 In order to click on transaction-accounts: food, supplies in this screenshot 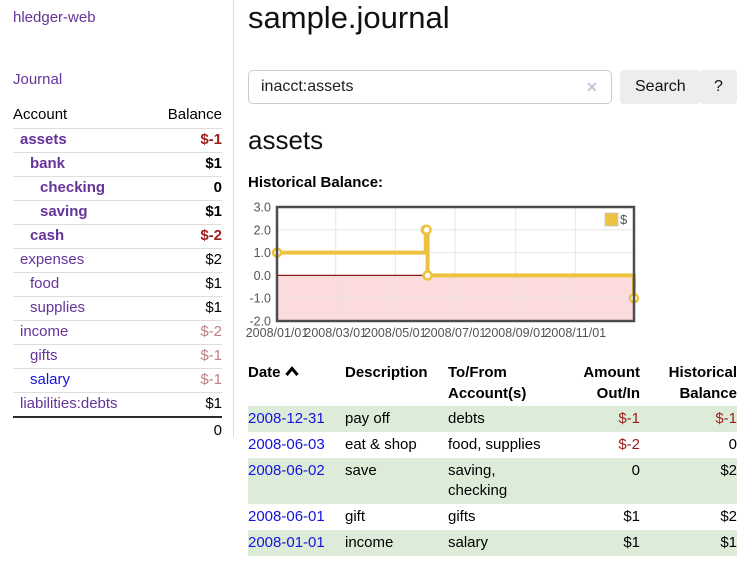, I will do `click(494, 444)`.